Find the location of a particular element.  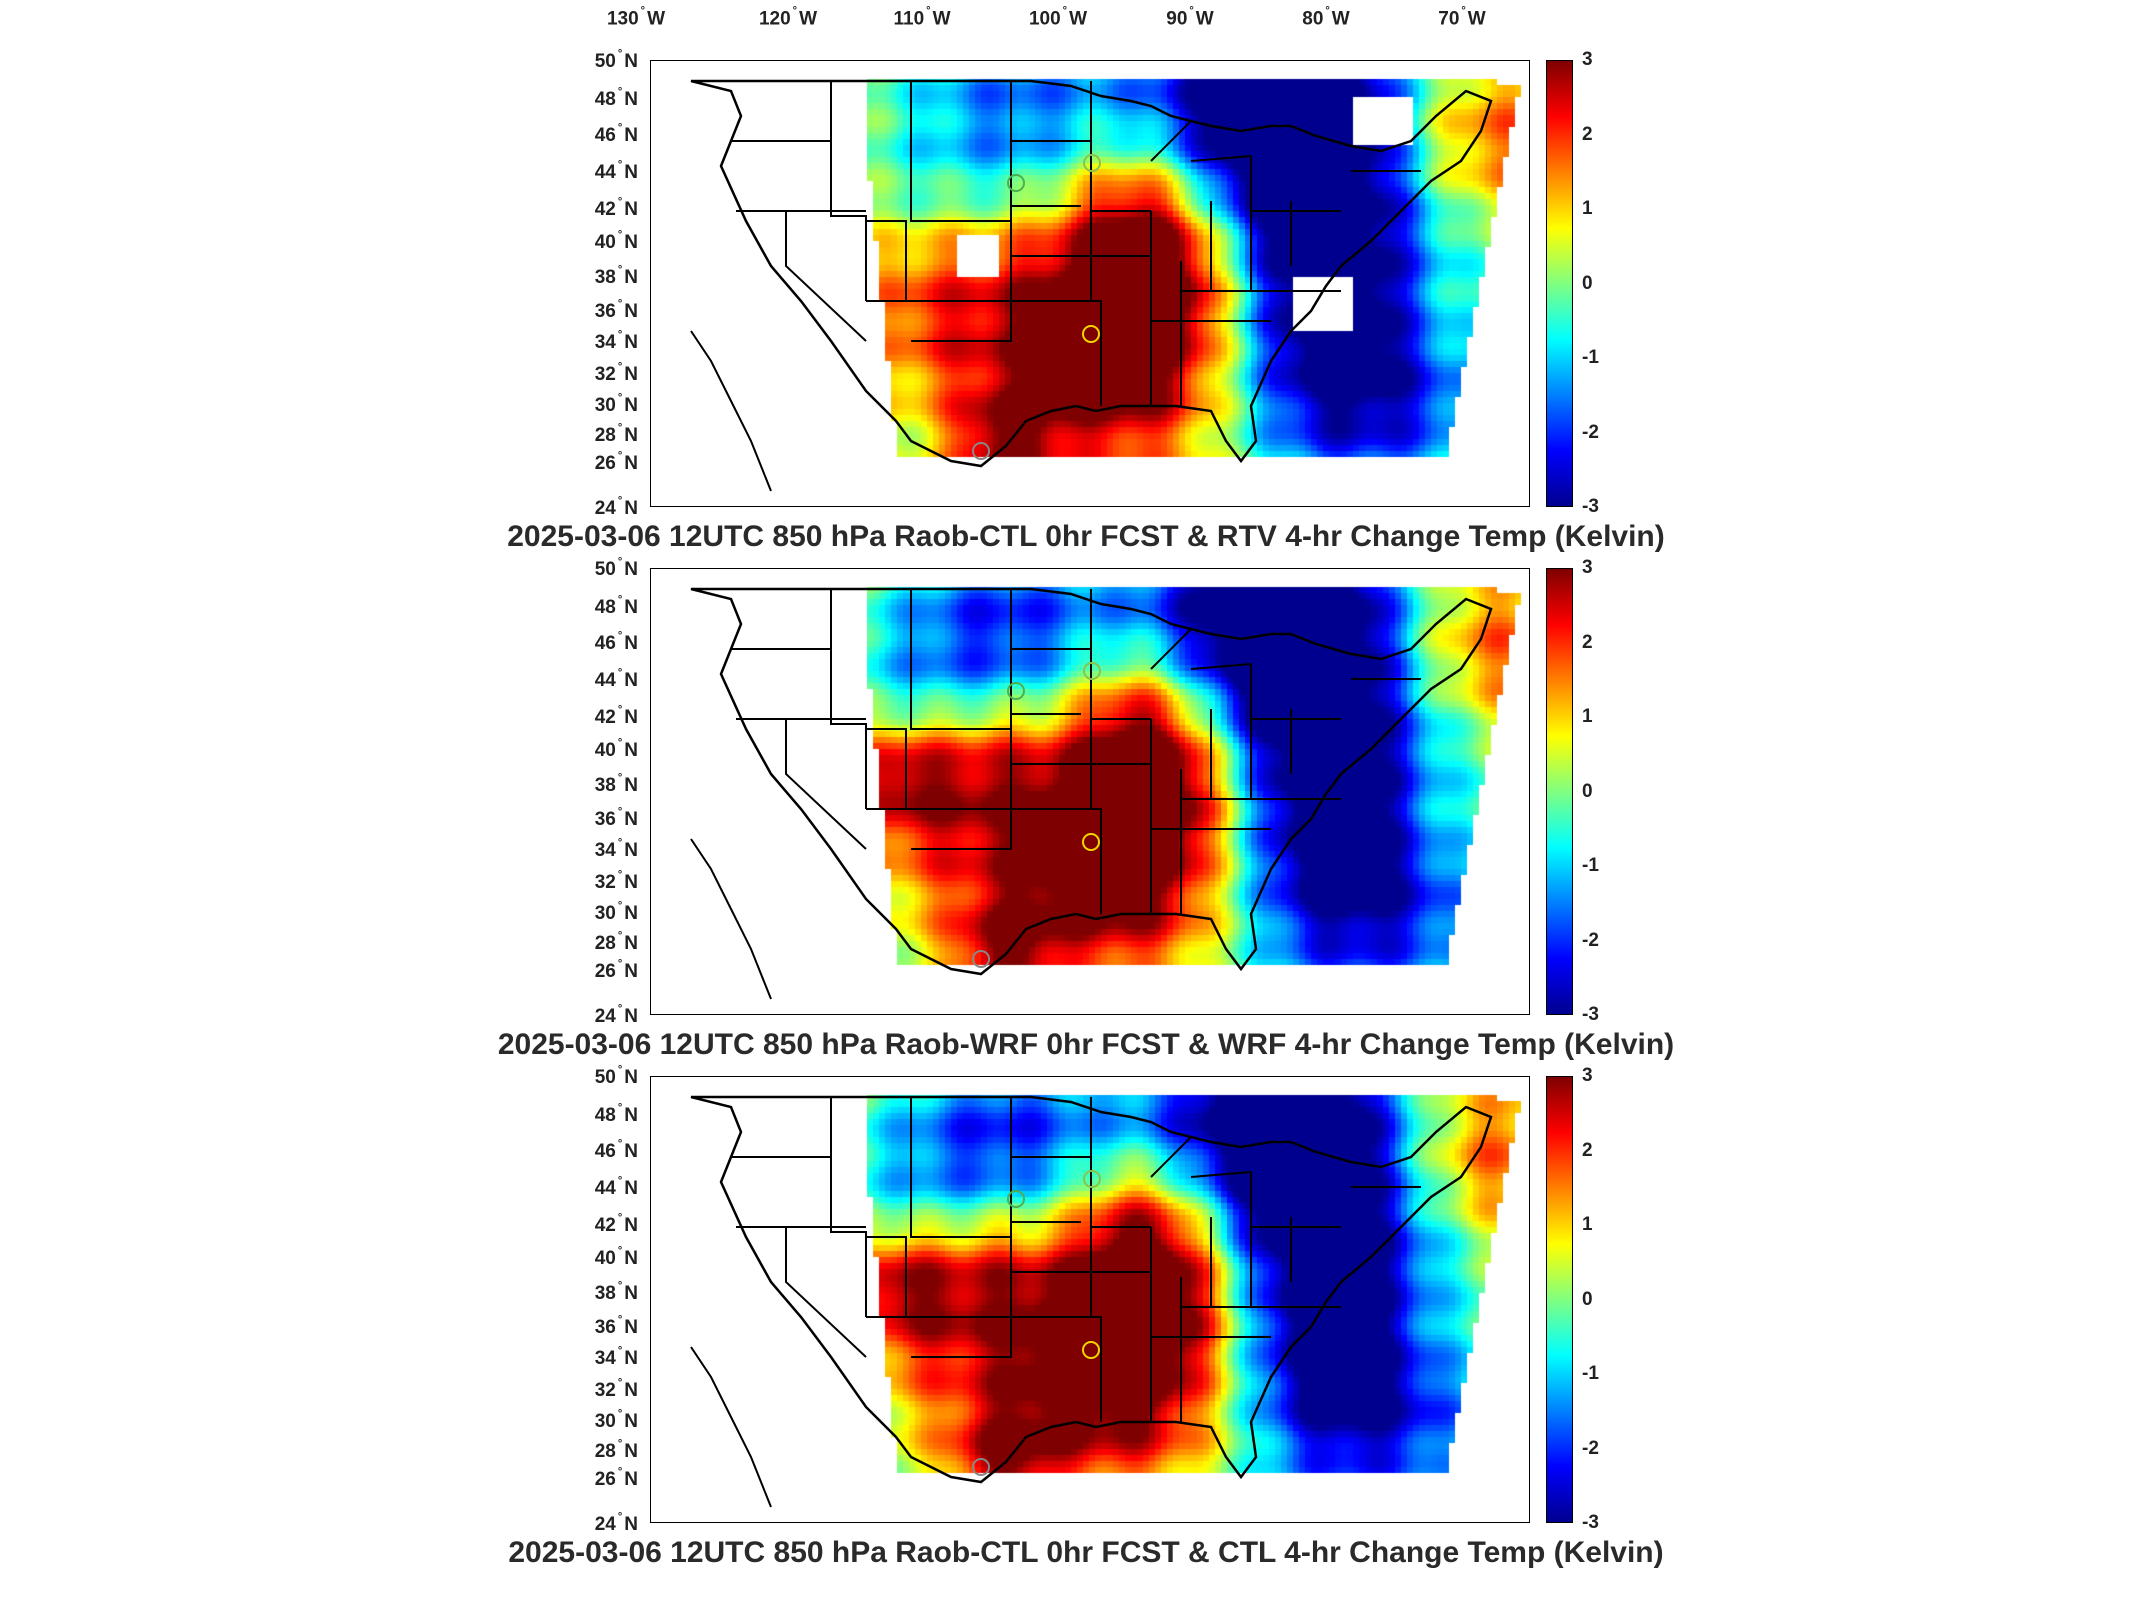

latitude-label: 44 ° N is located at coordinates (616, 171).